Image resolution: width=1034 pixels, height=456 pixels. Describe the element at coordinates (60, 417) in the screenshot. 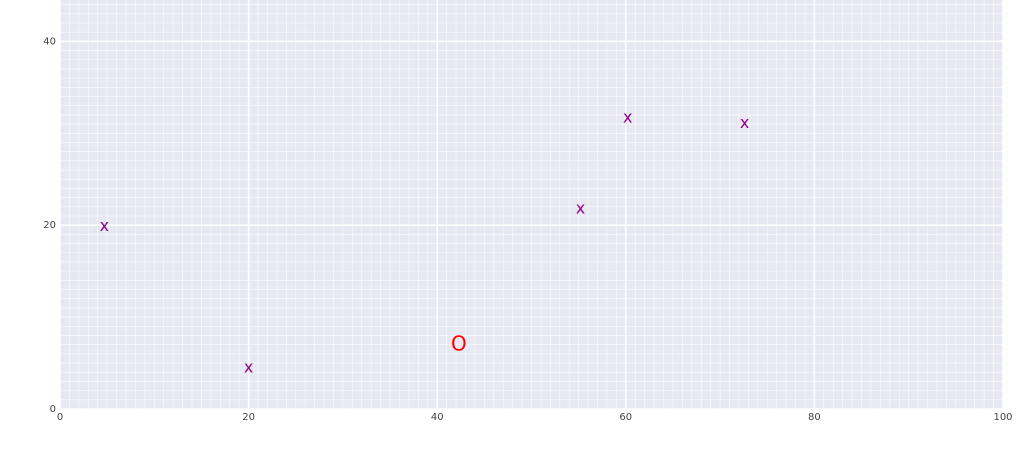

I see `x-tick-label: 0` at that location.